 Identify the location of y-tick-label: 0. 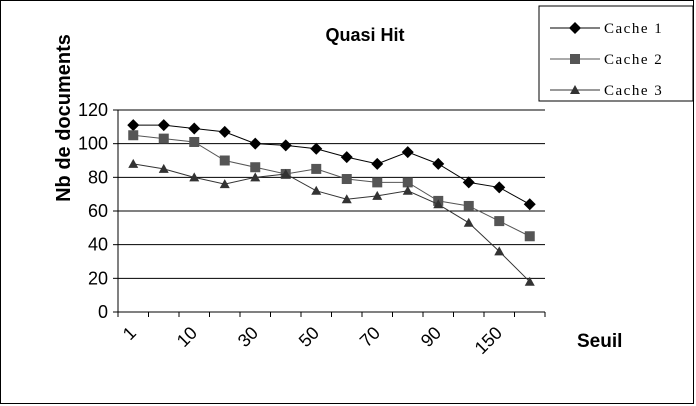
(103, 312).